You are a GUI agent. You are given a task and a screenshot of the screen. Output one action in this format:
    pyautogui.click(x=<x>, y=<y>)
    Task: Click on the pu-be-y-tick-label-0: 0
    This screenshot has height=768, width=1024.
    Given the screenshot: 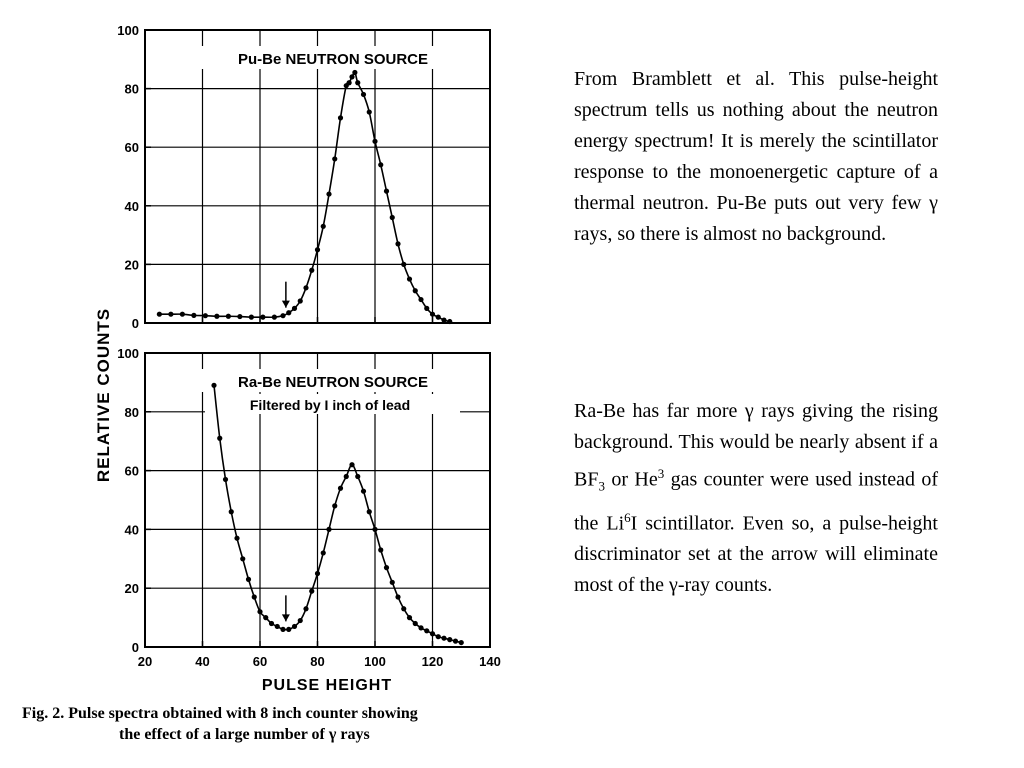 What is the action you would take?
    pyautogui.click(x=135, y=323)
    